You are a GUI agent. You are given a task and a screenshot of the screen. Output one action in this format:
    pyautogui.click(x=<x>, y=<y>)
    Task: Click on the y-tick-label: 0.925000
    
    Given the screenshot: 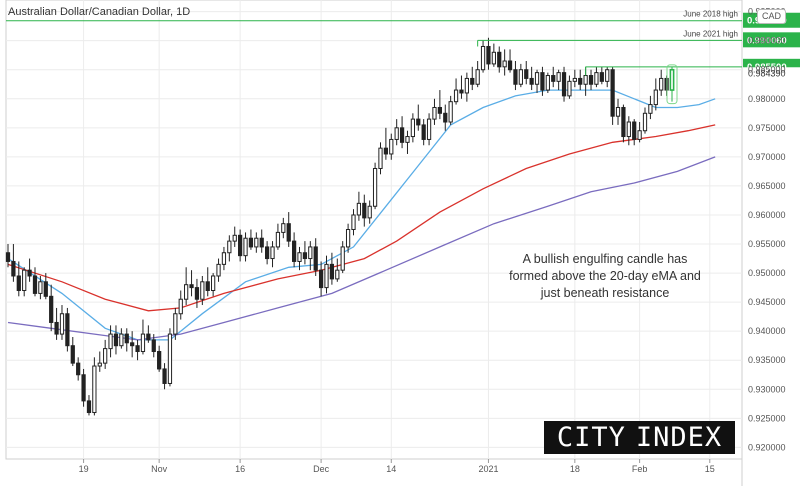 What is the action you would take?
    pyautogui.click(x=767, y=418)
    